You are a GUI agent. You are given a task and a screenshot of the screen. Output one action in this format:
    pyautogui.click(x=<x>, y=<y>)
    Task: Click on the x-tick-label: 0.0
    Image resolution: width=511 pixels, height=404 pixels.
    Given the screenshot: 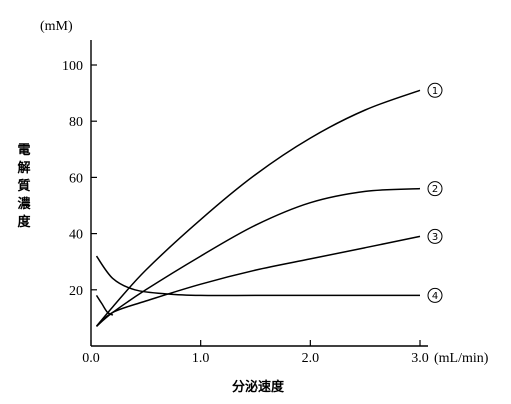 What is the action you would take?
    pyautogui.click(x=91, y=358)
    